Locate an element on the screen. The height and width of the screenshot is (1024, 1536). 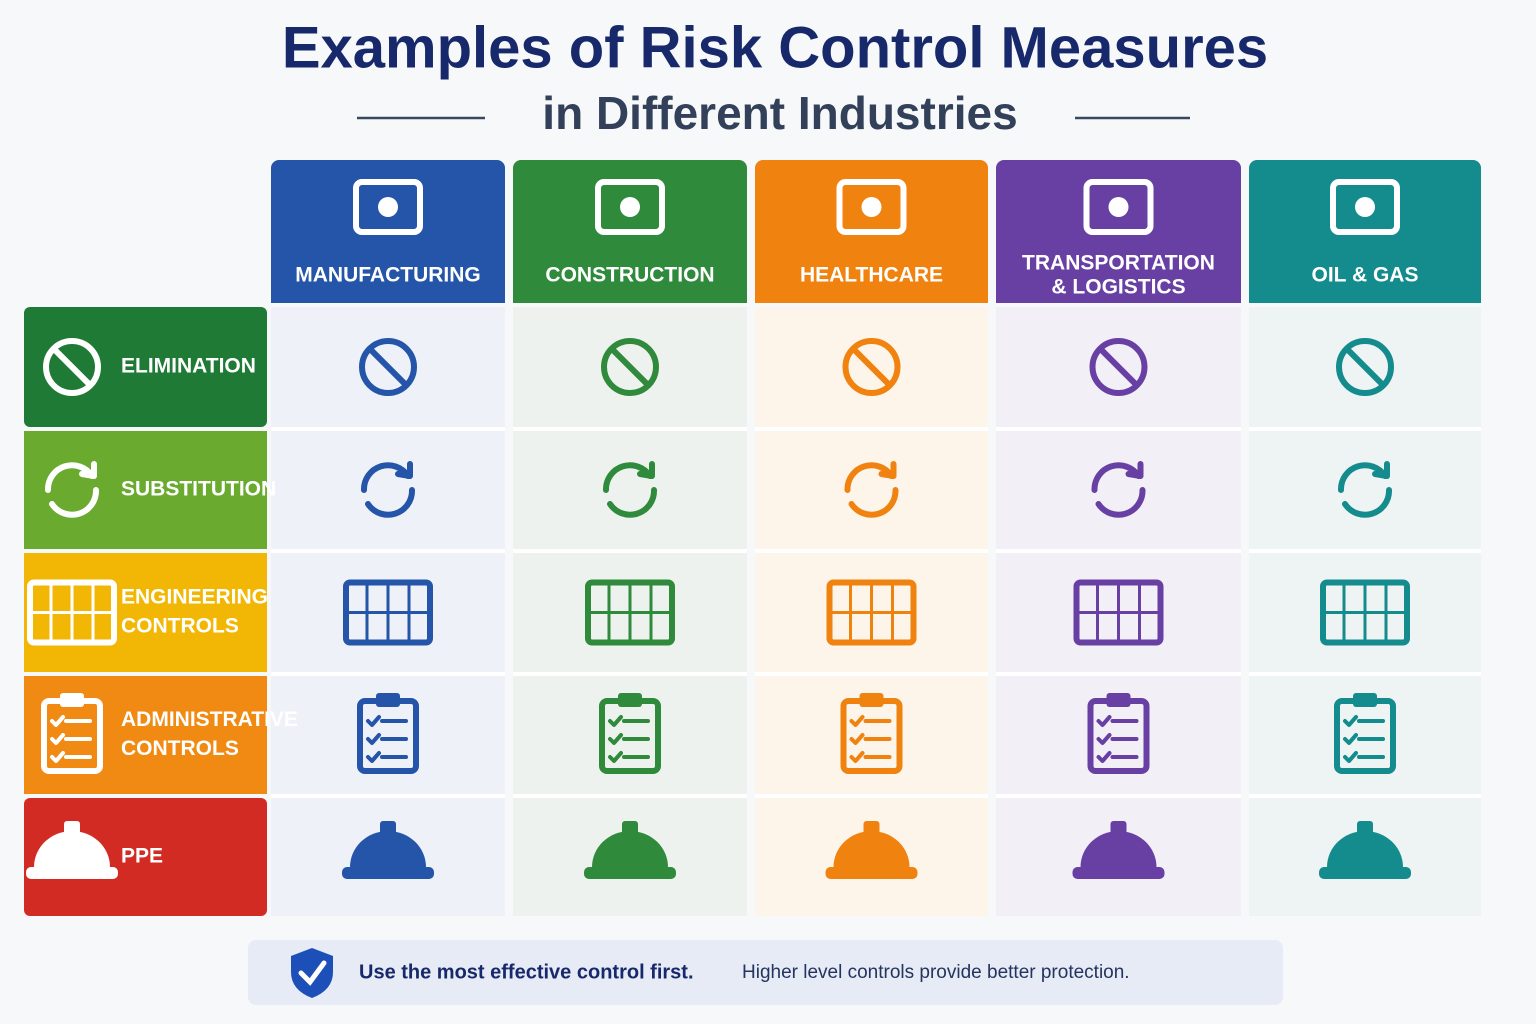
shield-icon is located at coordinates (312, 973).